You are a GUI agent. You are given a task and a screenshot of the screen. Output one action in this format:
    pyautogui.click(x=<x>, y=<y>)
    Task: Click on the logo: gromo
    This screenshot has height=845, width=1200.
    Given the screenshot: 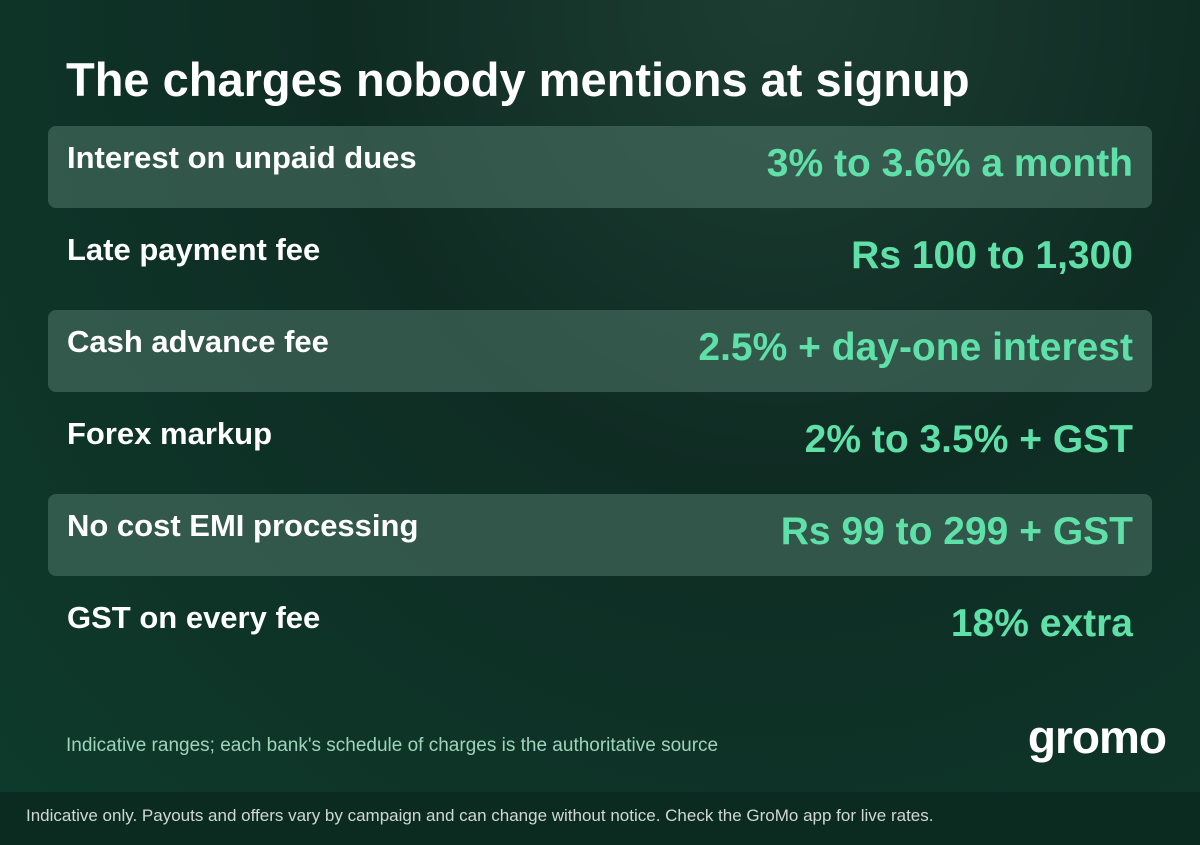 What is the action you would take?
    pyautogui.click(x=1097, y=737)
    